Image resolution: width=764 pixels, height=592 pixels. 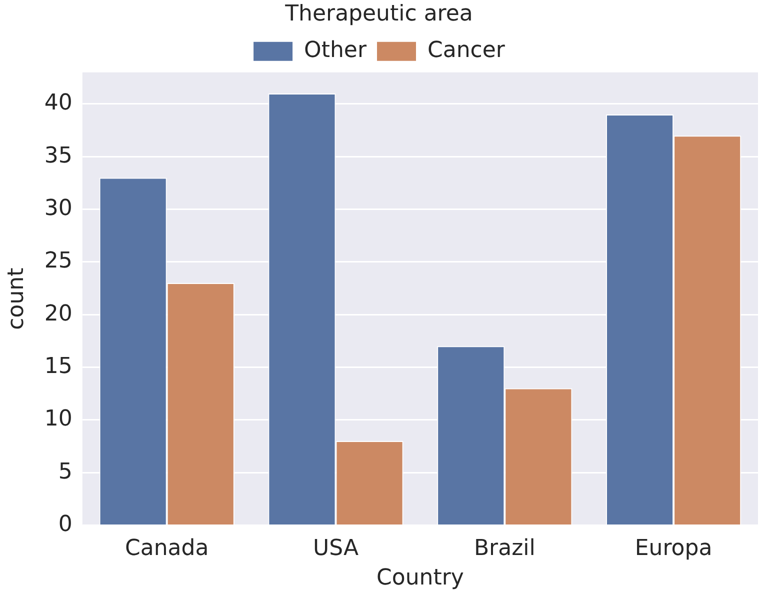 What do you see at coordinates (58, 366) in the screenshot?
I see `y-tick-label: 15` at bounding box center [58, 366].